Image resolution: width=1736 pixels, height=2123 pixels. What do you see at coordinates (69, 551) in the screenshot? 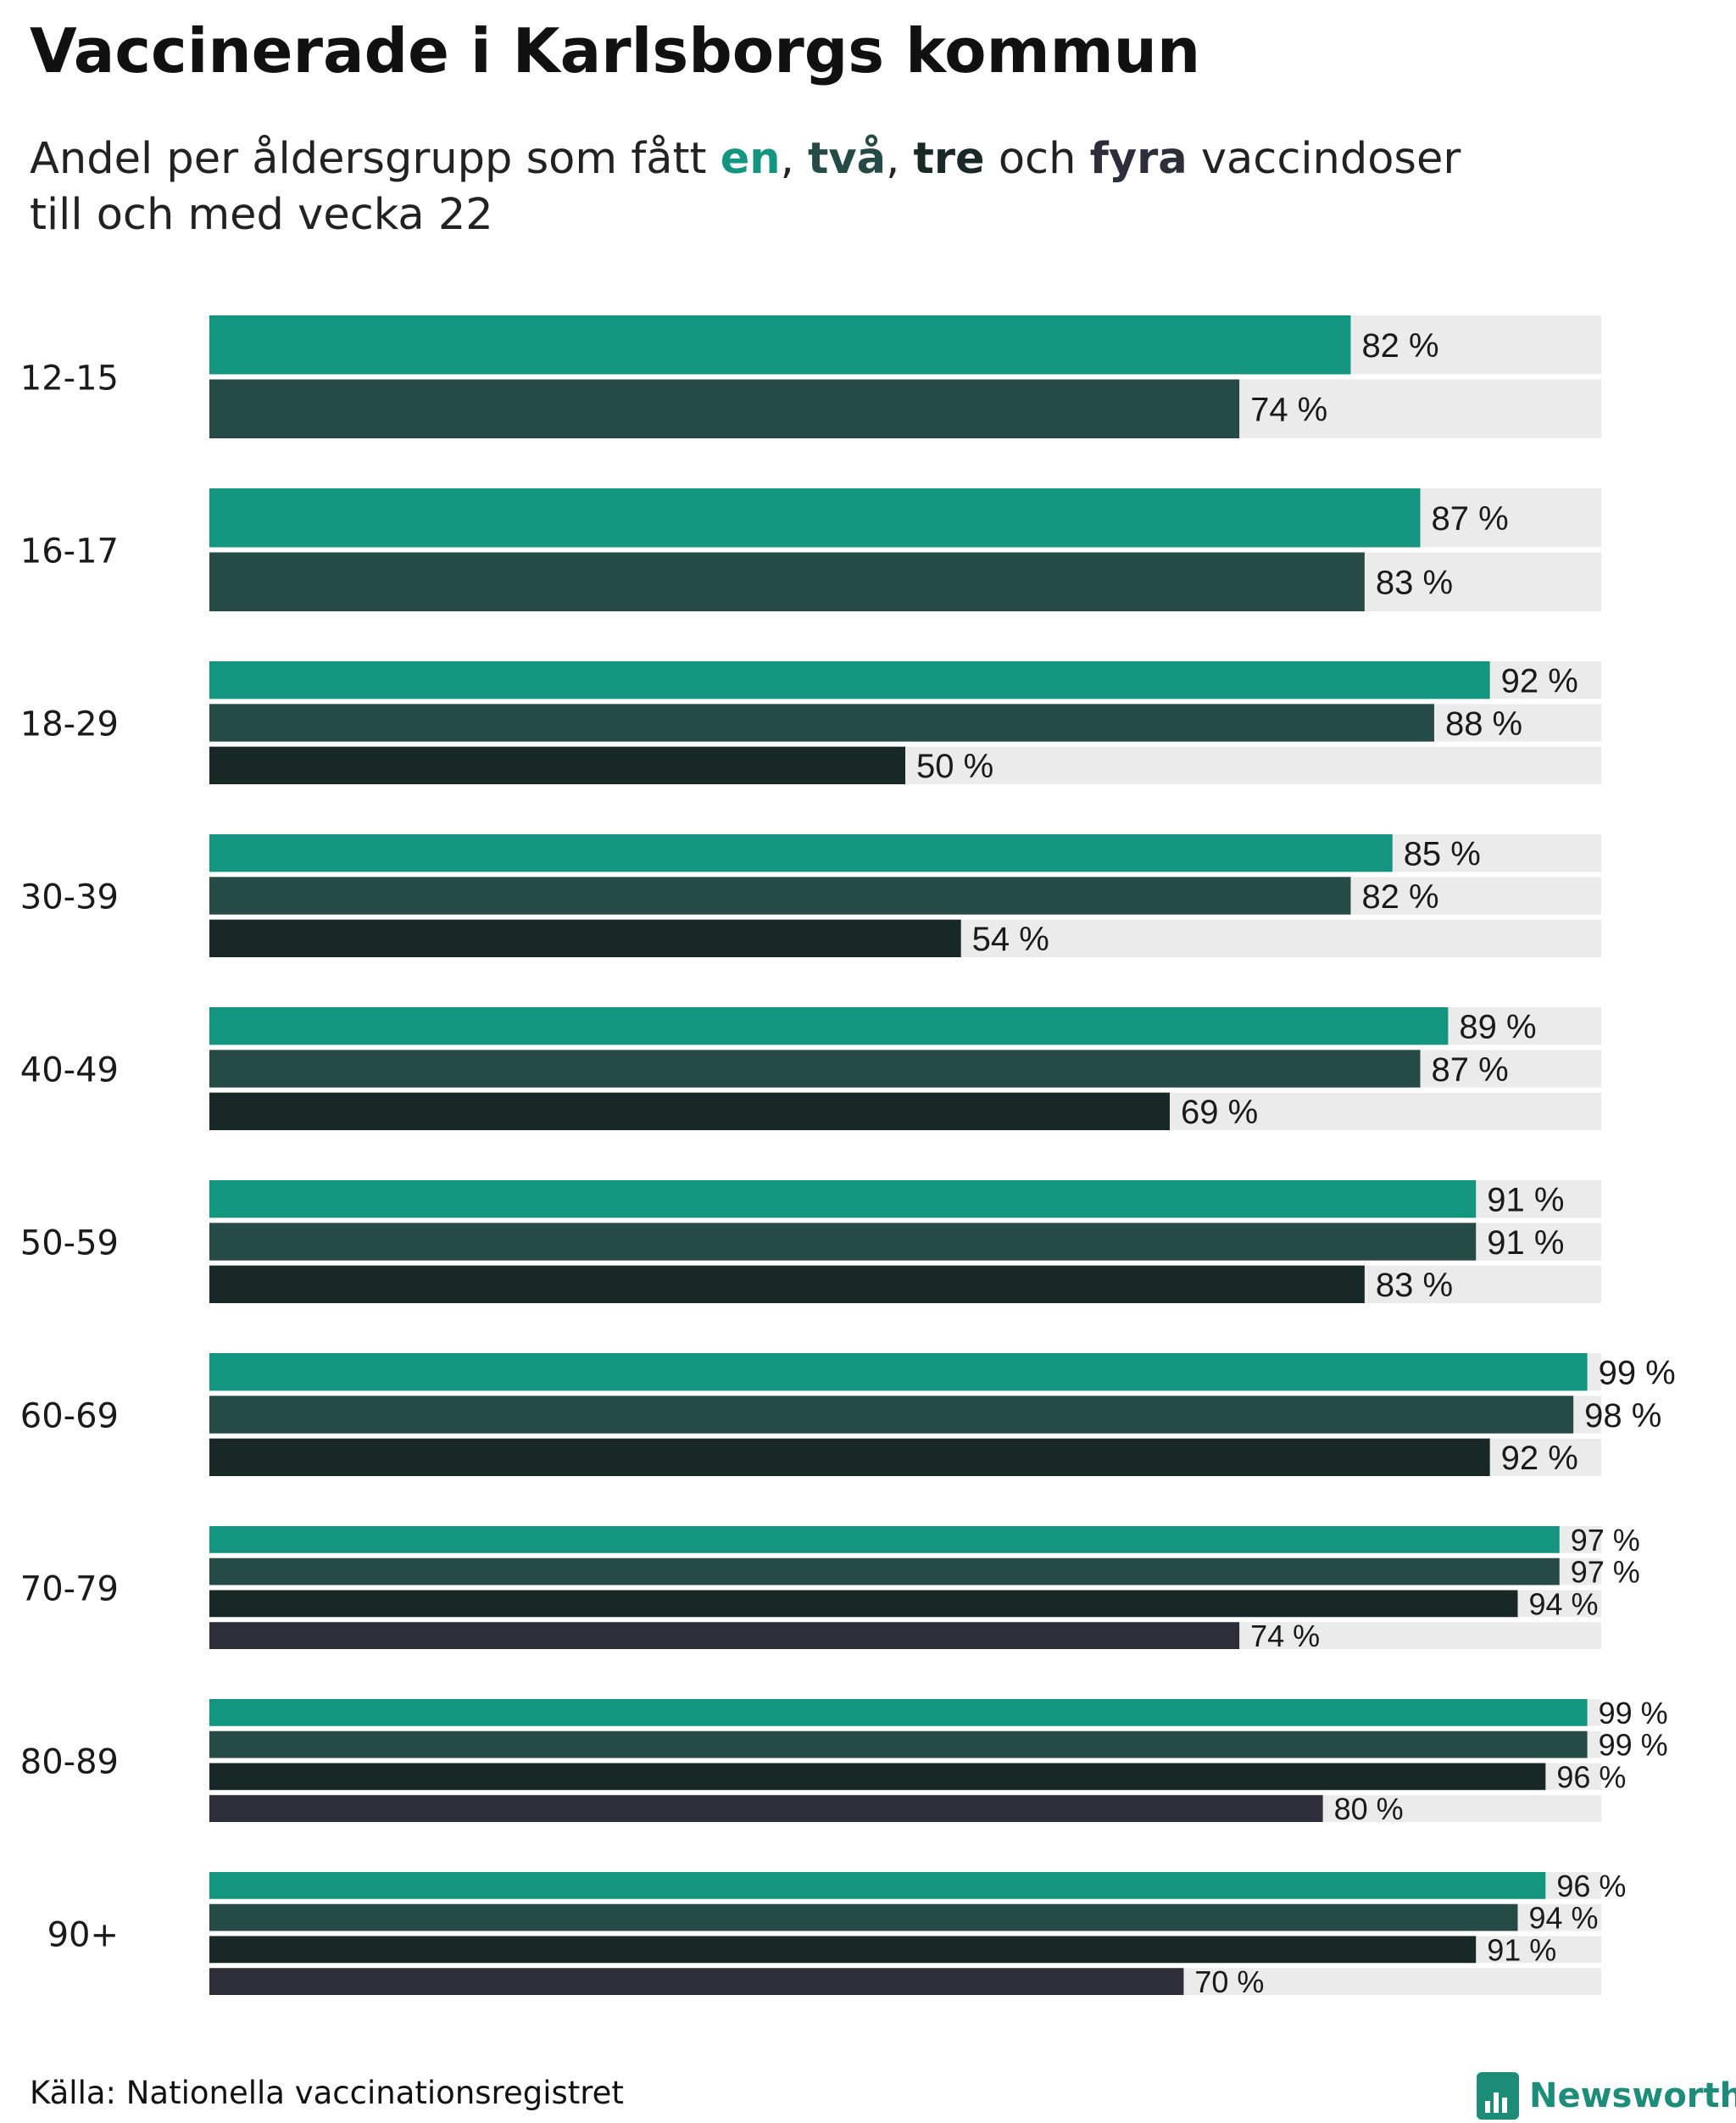
I see `category-label: 16-17` at bounding box center [69, 551].